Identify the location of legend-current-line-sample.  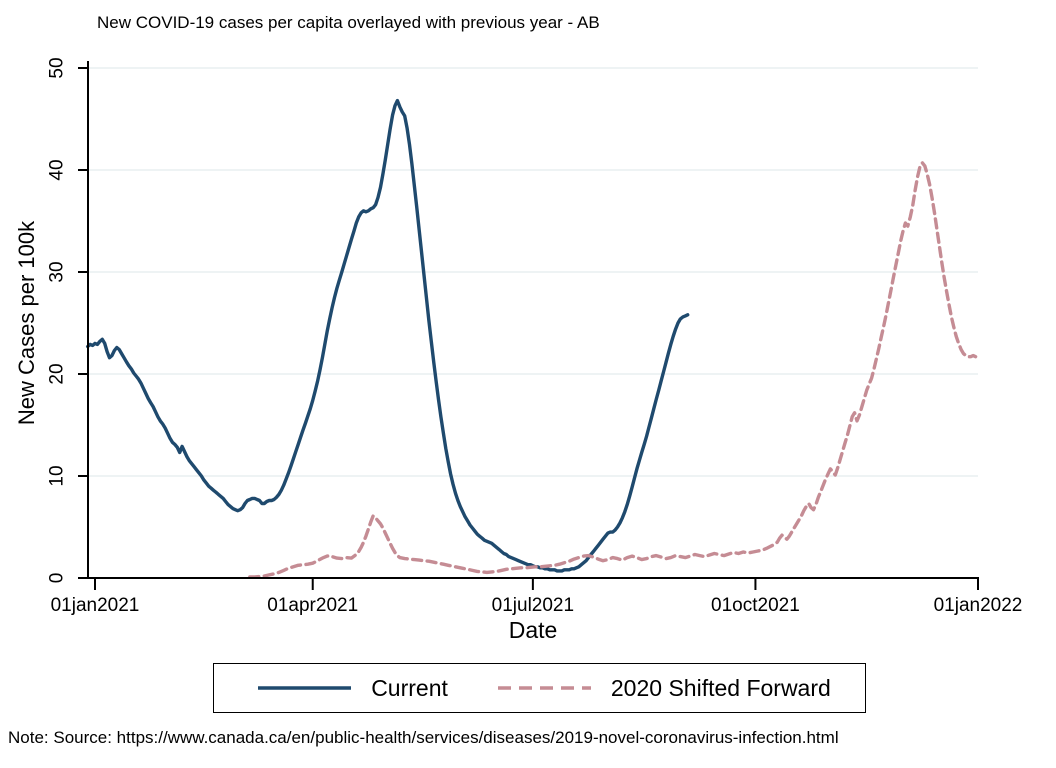
(305, 688).